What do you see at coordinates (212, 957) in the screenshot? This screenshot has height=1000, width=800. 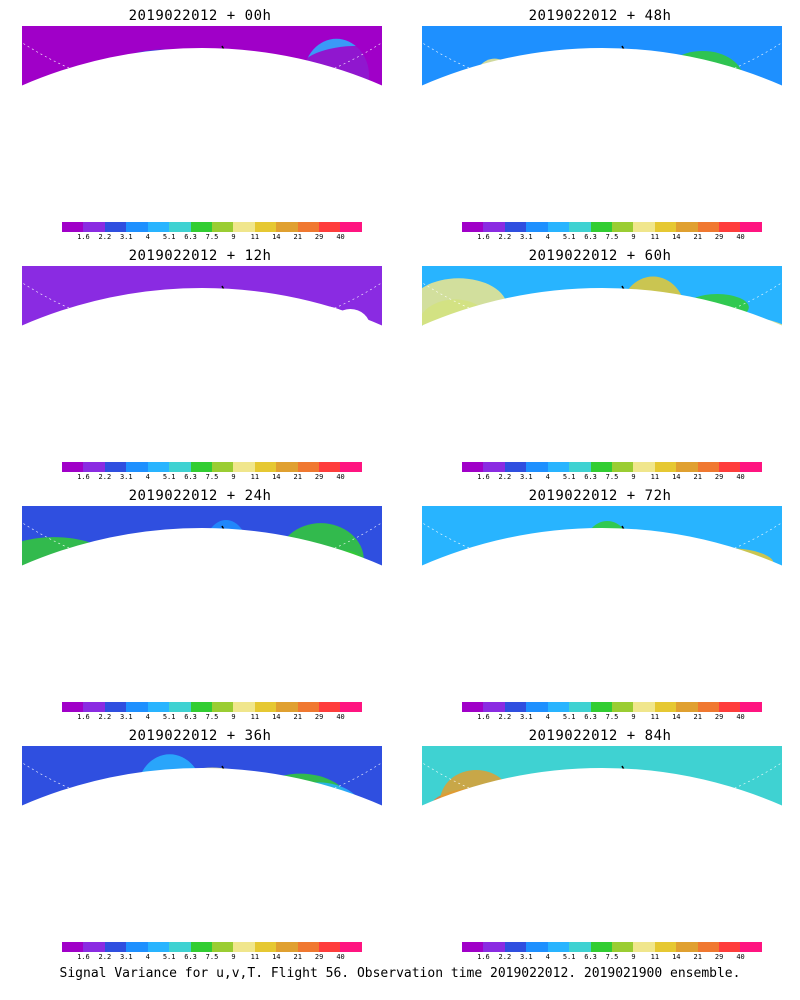 I see `colorbar-tick-label: 7.5` at bounding box center [212, 957].